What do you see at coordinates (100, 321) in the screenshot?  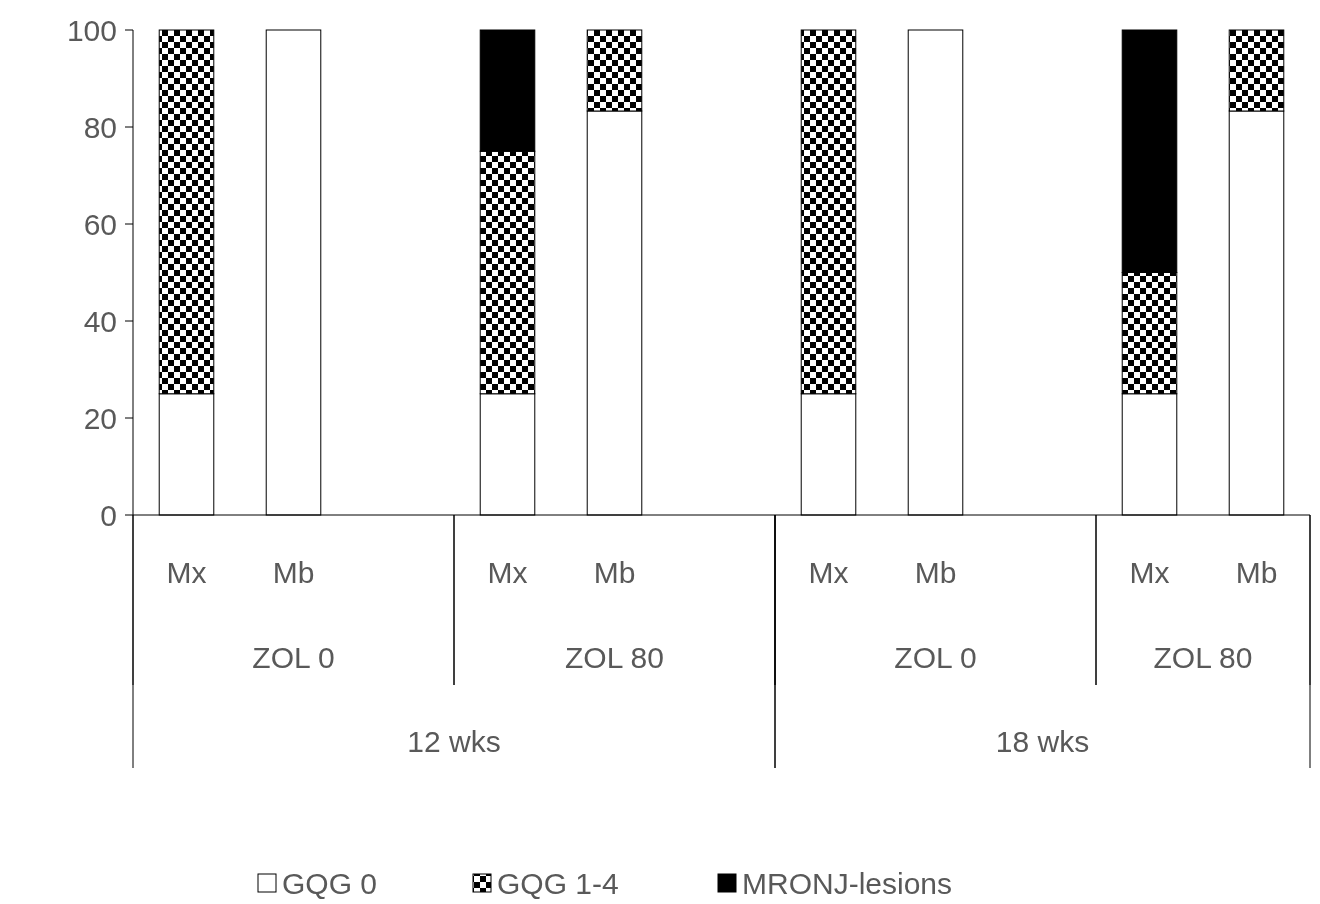 I see `y-tick-label: 40` at bounding box center [100, 321].